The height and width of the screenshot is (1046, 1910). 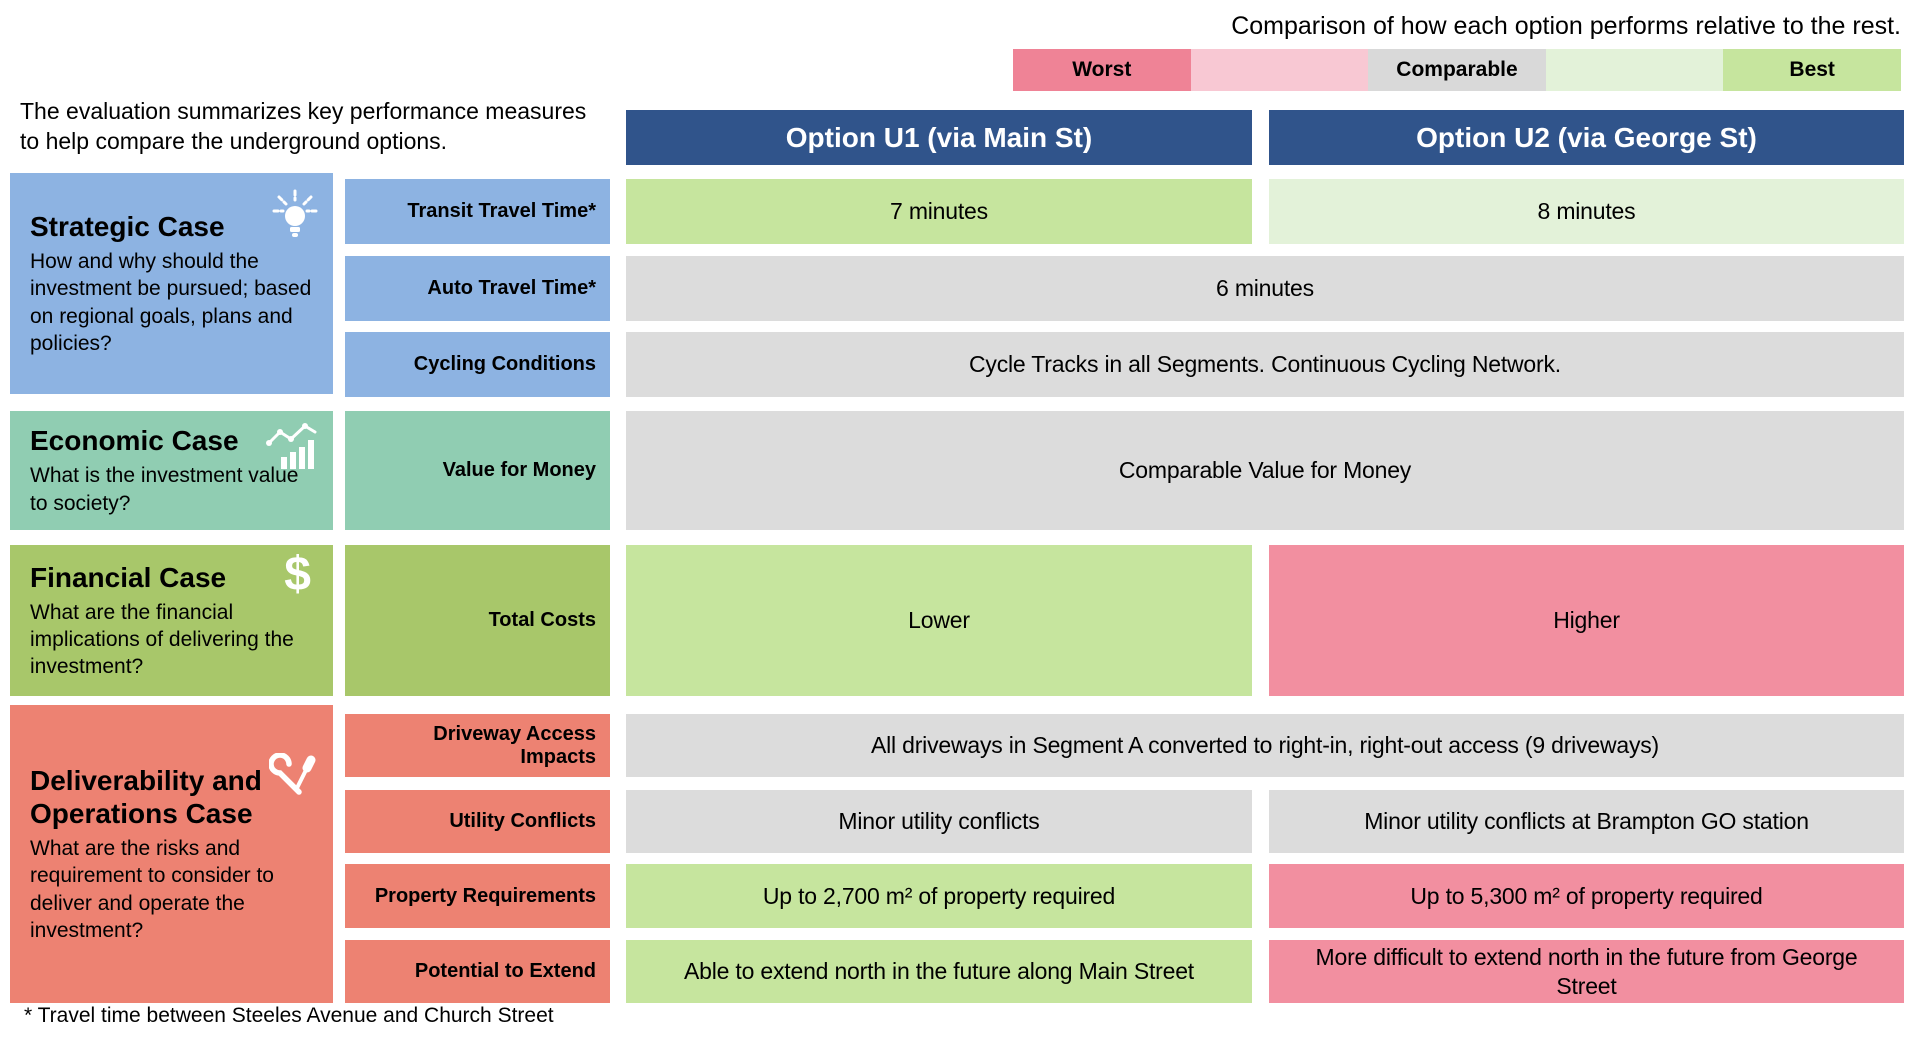 What do you see at coordinates (477, 620) in the screenshot?
I see `measure-label: Total Costs` at bounding box center [477, 620].